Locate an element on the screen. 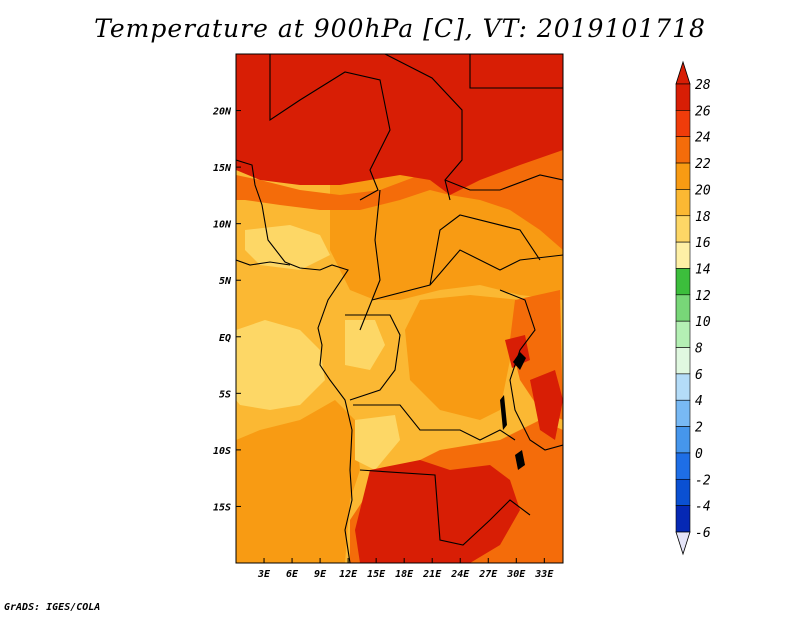 Image resolution: width=800 pixels, height=618 pixels. coastline-west is located at coordinates (294, 361).